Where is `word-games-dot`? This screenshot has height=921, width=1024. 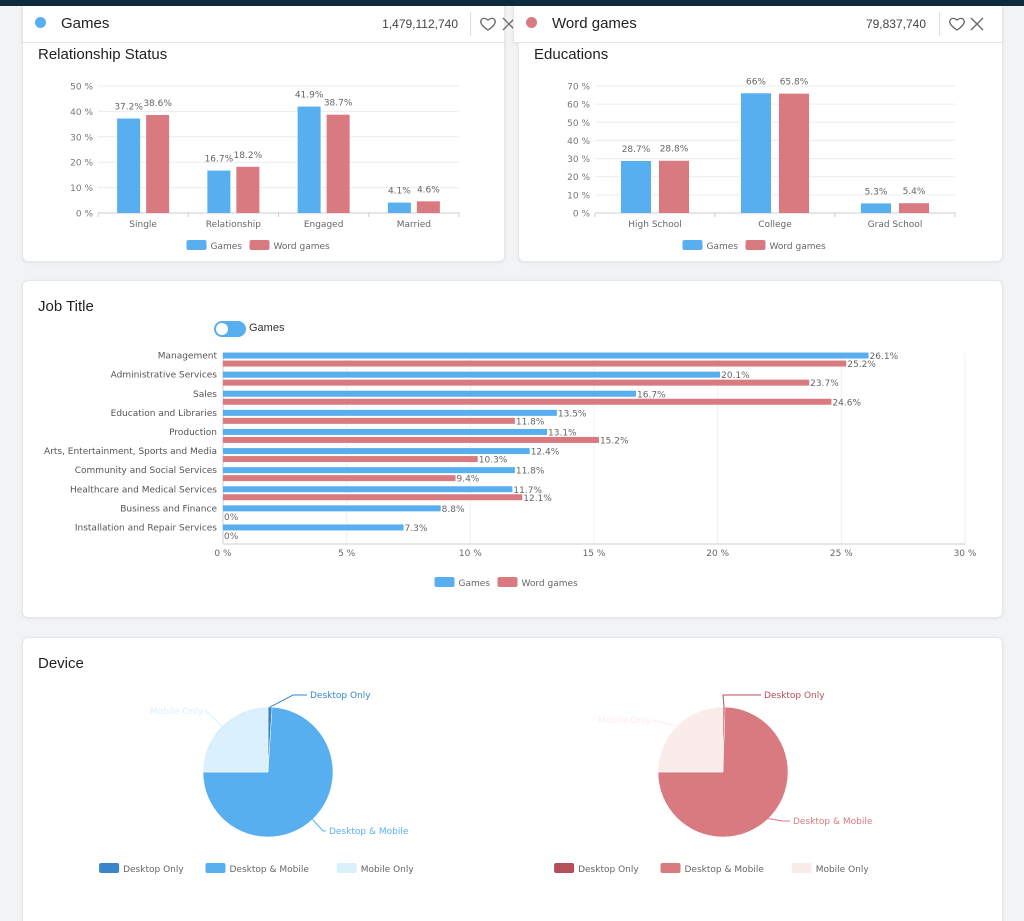
word-games-dot is located at coordinates (531, 22).